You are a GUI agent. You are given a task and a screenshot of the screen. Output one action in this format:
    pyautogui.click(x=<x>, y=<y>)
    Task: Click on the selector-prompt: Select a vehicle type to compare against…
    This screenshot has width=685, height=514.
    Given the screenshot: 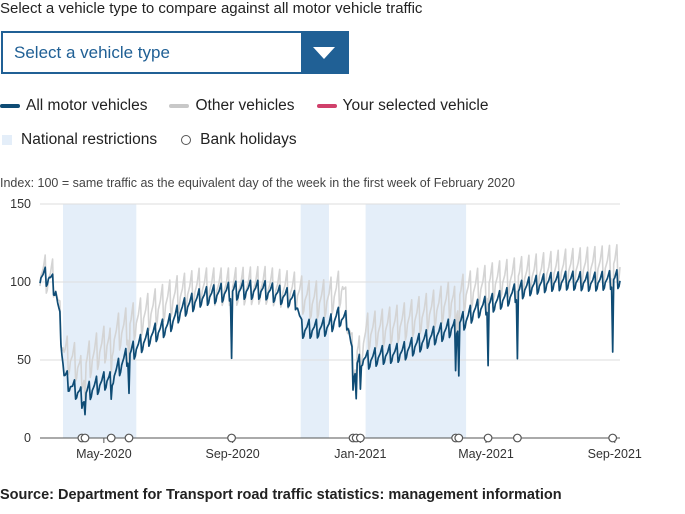 What is the action you would take?
    pyautogui.click(x=211, y=8)
    